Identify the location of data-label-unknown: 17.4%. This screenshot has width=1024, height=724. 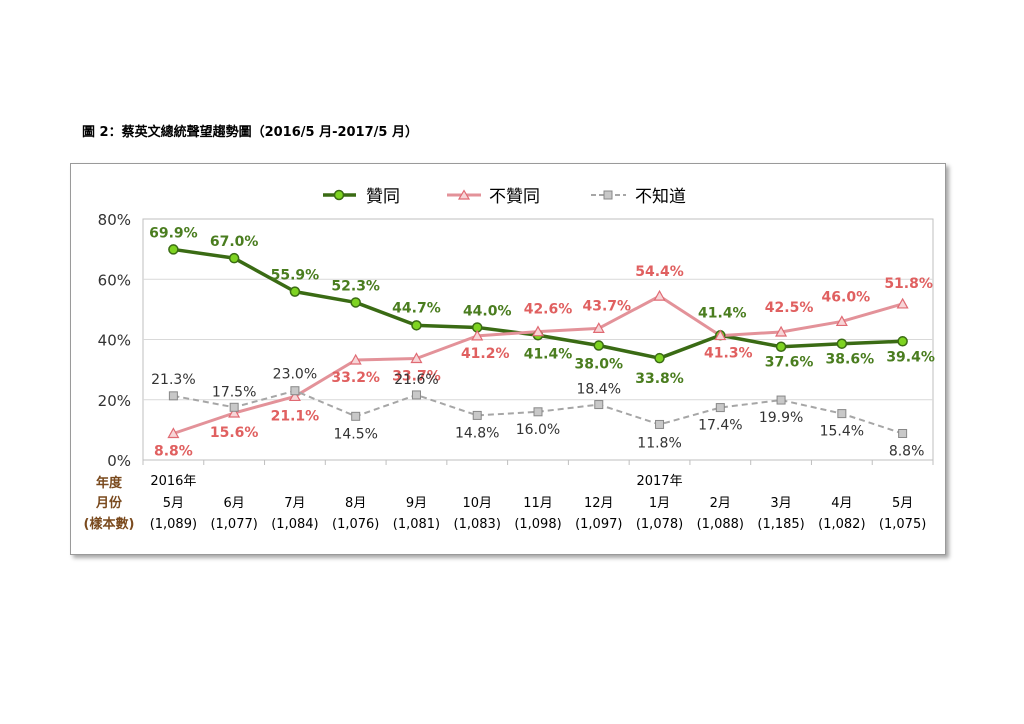
(720, 426).